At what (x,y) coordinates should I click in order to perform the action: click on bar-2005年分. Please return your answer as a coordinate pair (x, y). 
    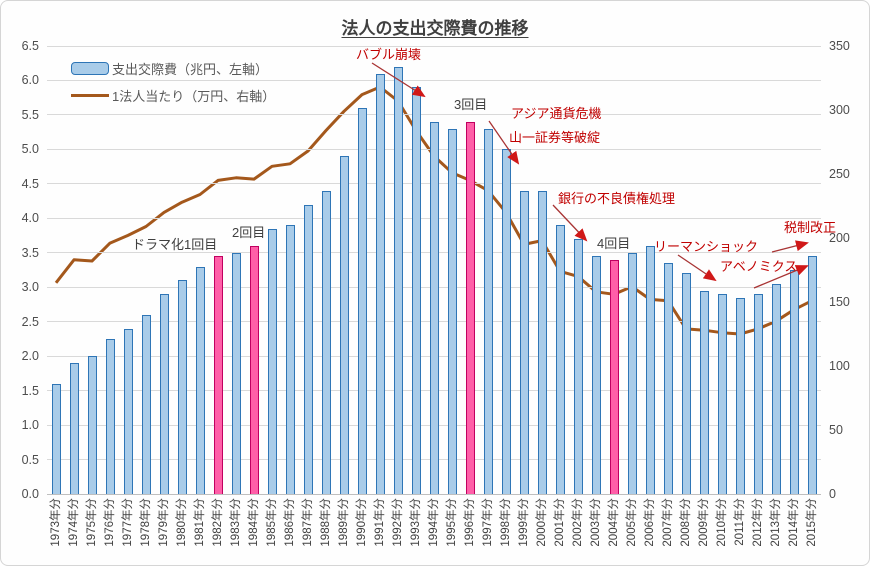
    Looking at the image, I should click on (632, 373).